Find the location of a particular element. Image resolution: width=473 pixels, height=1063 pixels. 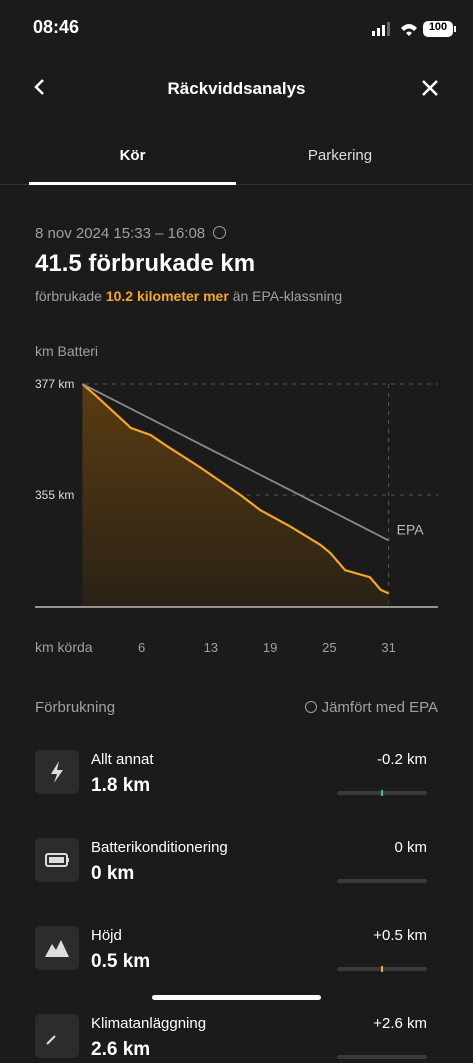

page-title: Räckviddsanalys is located at coordinates (236, 88).